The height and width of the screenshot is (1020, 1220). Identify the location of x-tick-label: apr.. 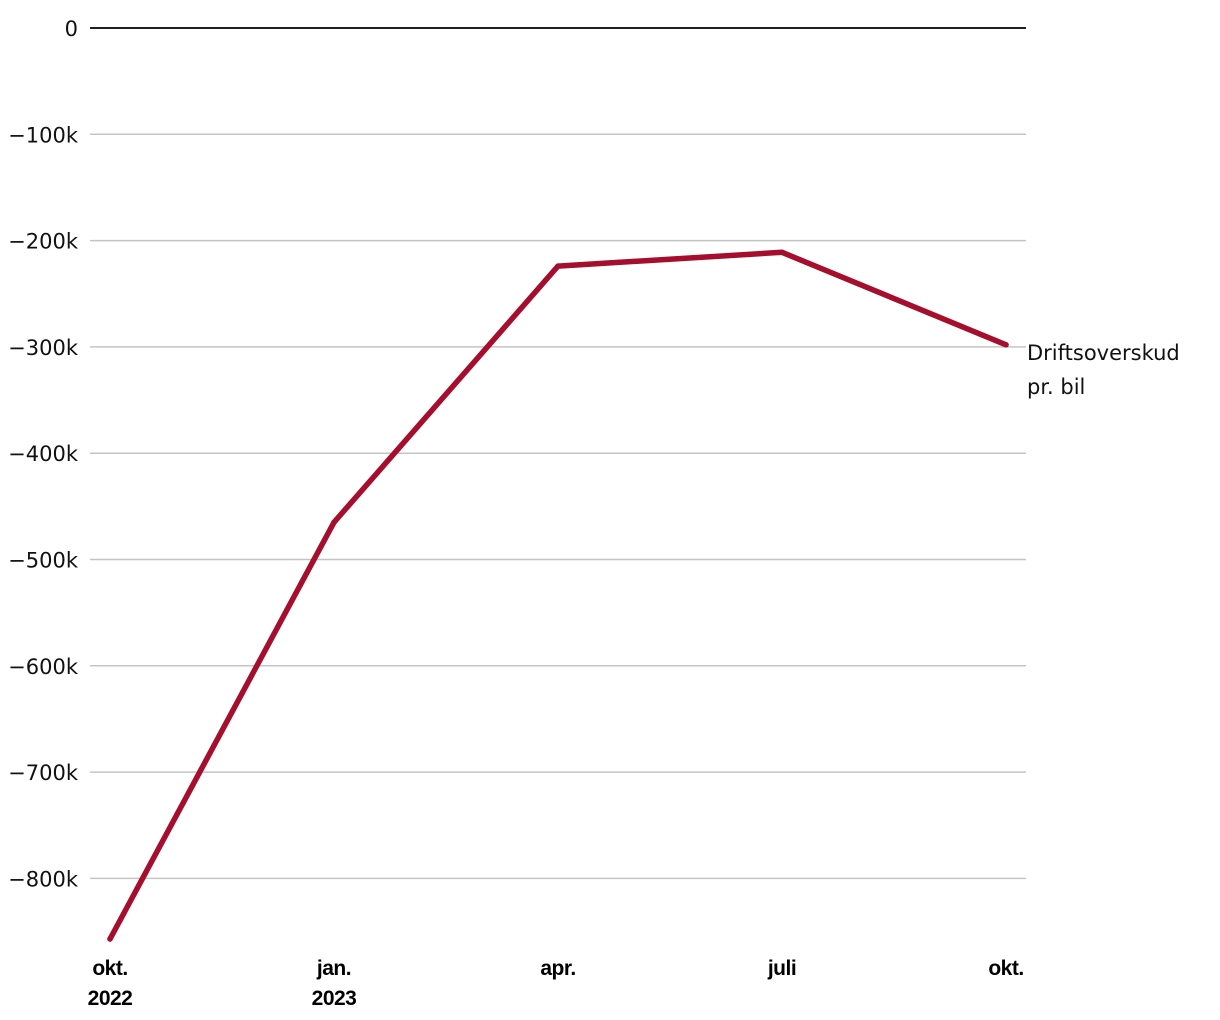
(557, 968).